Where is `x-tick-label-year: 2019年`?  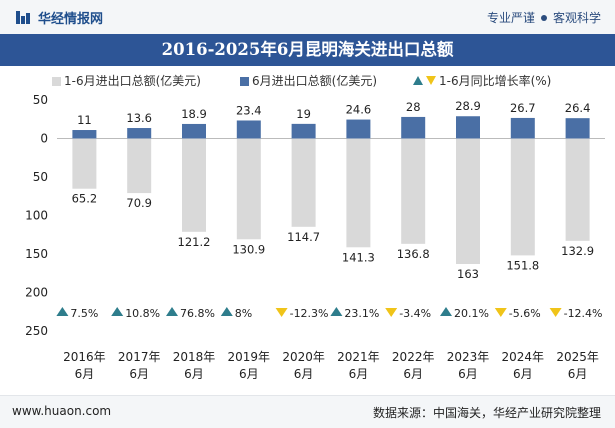
x-tick-label-year: 2019年 is located at coordinates (249, 357).